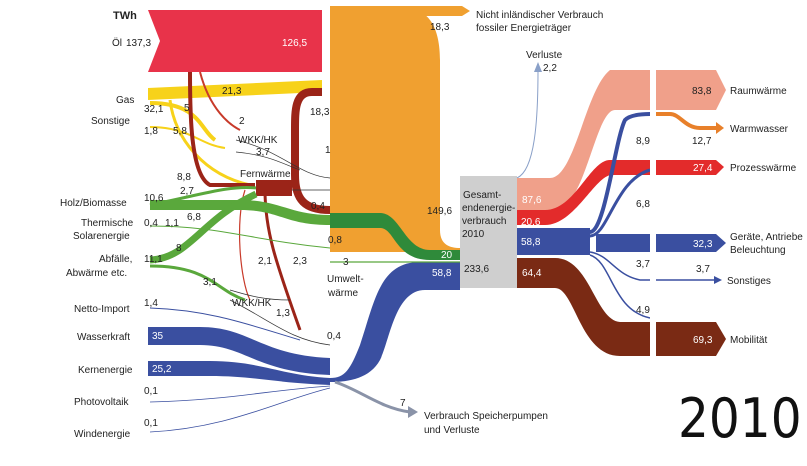 The height and width of the screenshot is (466, 807). Describe the element at coordinates (115, 259) in the screenshot. I see `source-label-abfaelle-1: Abfälle,` at that location.